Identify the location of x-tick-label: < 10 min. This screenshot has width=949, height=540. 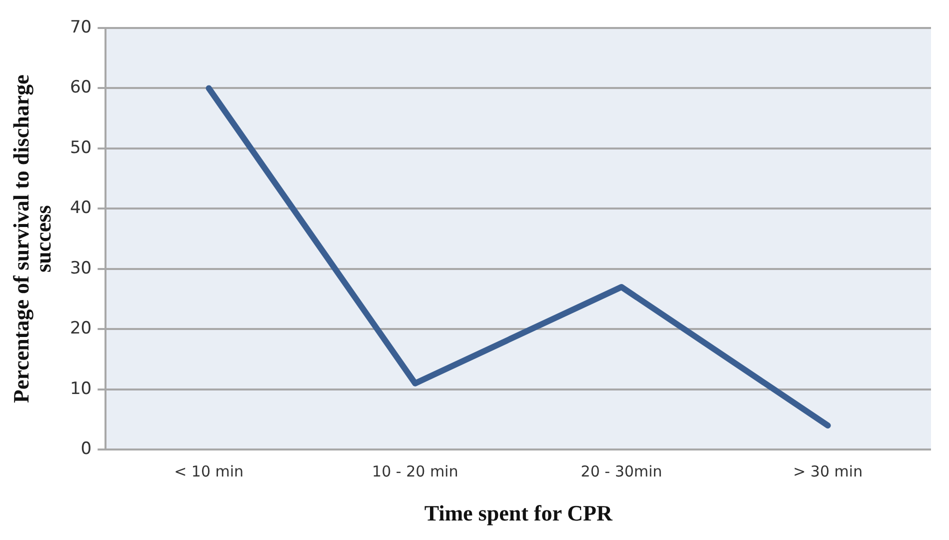
(209, 471).